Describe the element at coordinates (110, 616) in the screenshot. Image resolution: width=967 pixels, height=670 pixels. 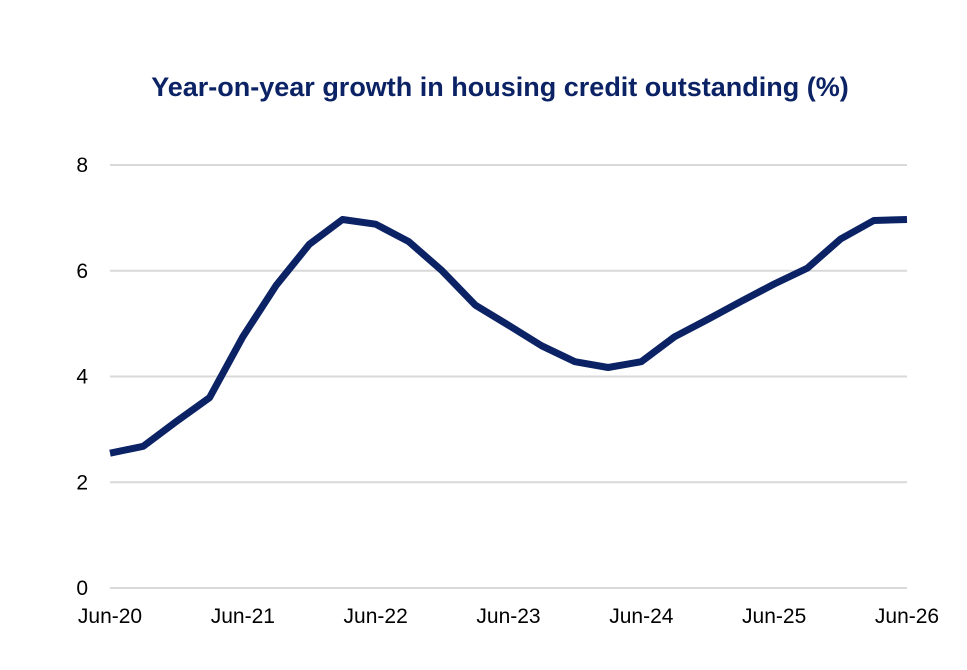
I see `x-tick-label: Jun-20` at that location.